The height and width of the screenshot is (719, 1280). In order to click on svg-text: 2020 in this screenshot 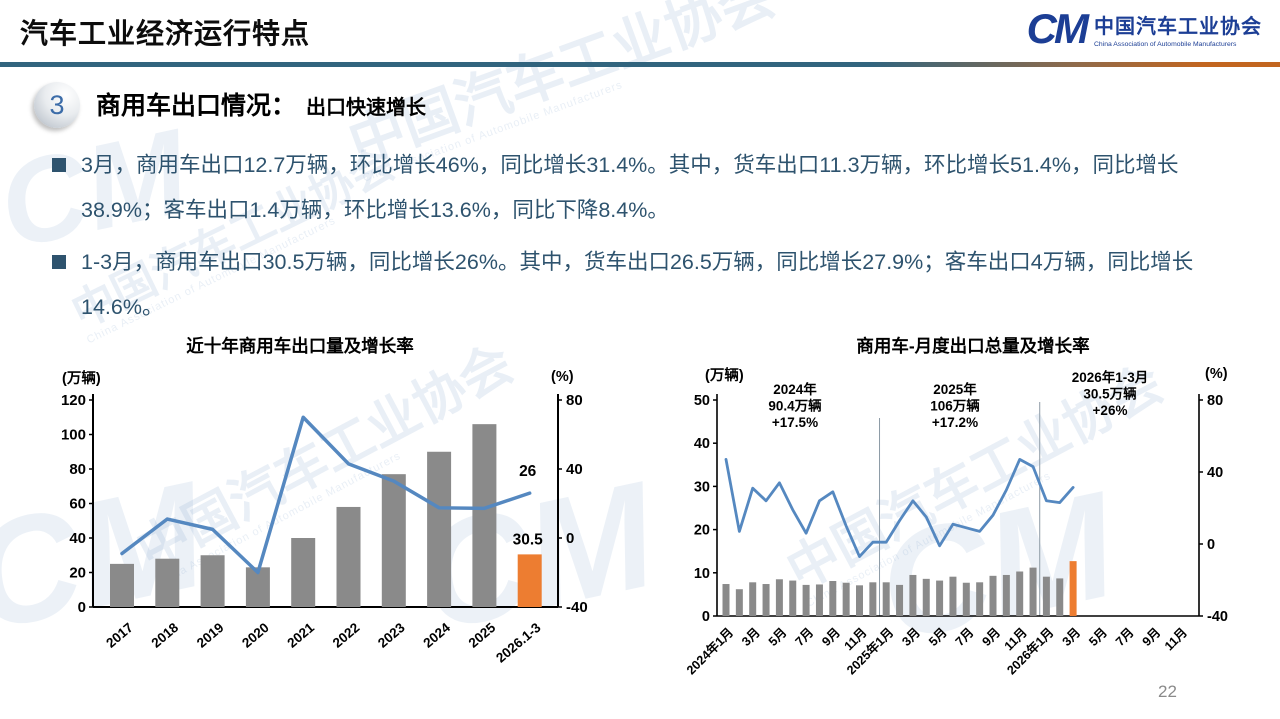, I will do `click(255, 635)`.